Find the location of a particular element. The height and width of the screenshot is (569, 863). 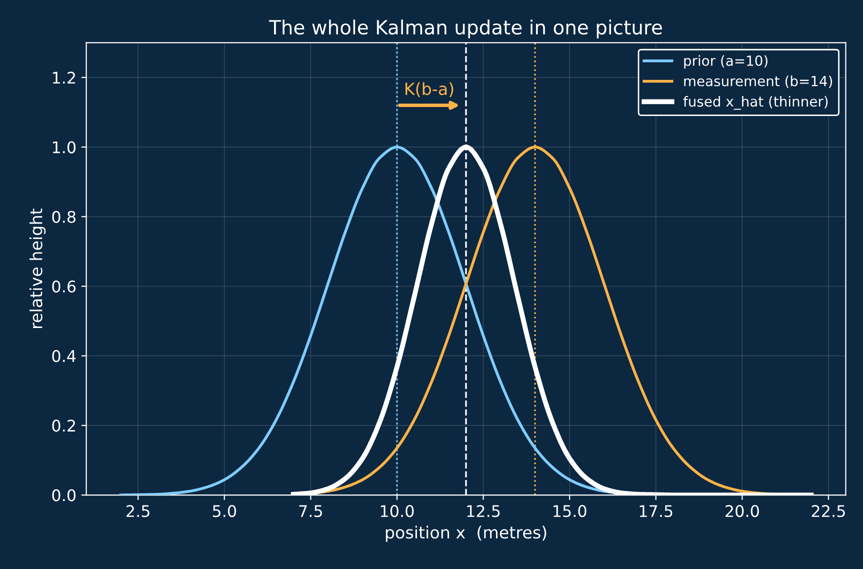

x-tick-label: 15.0 is located at coordinates (570, 511).